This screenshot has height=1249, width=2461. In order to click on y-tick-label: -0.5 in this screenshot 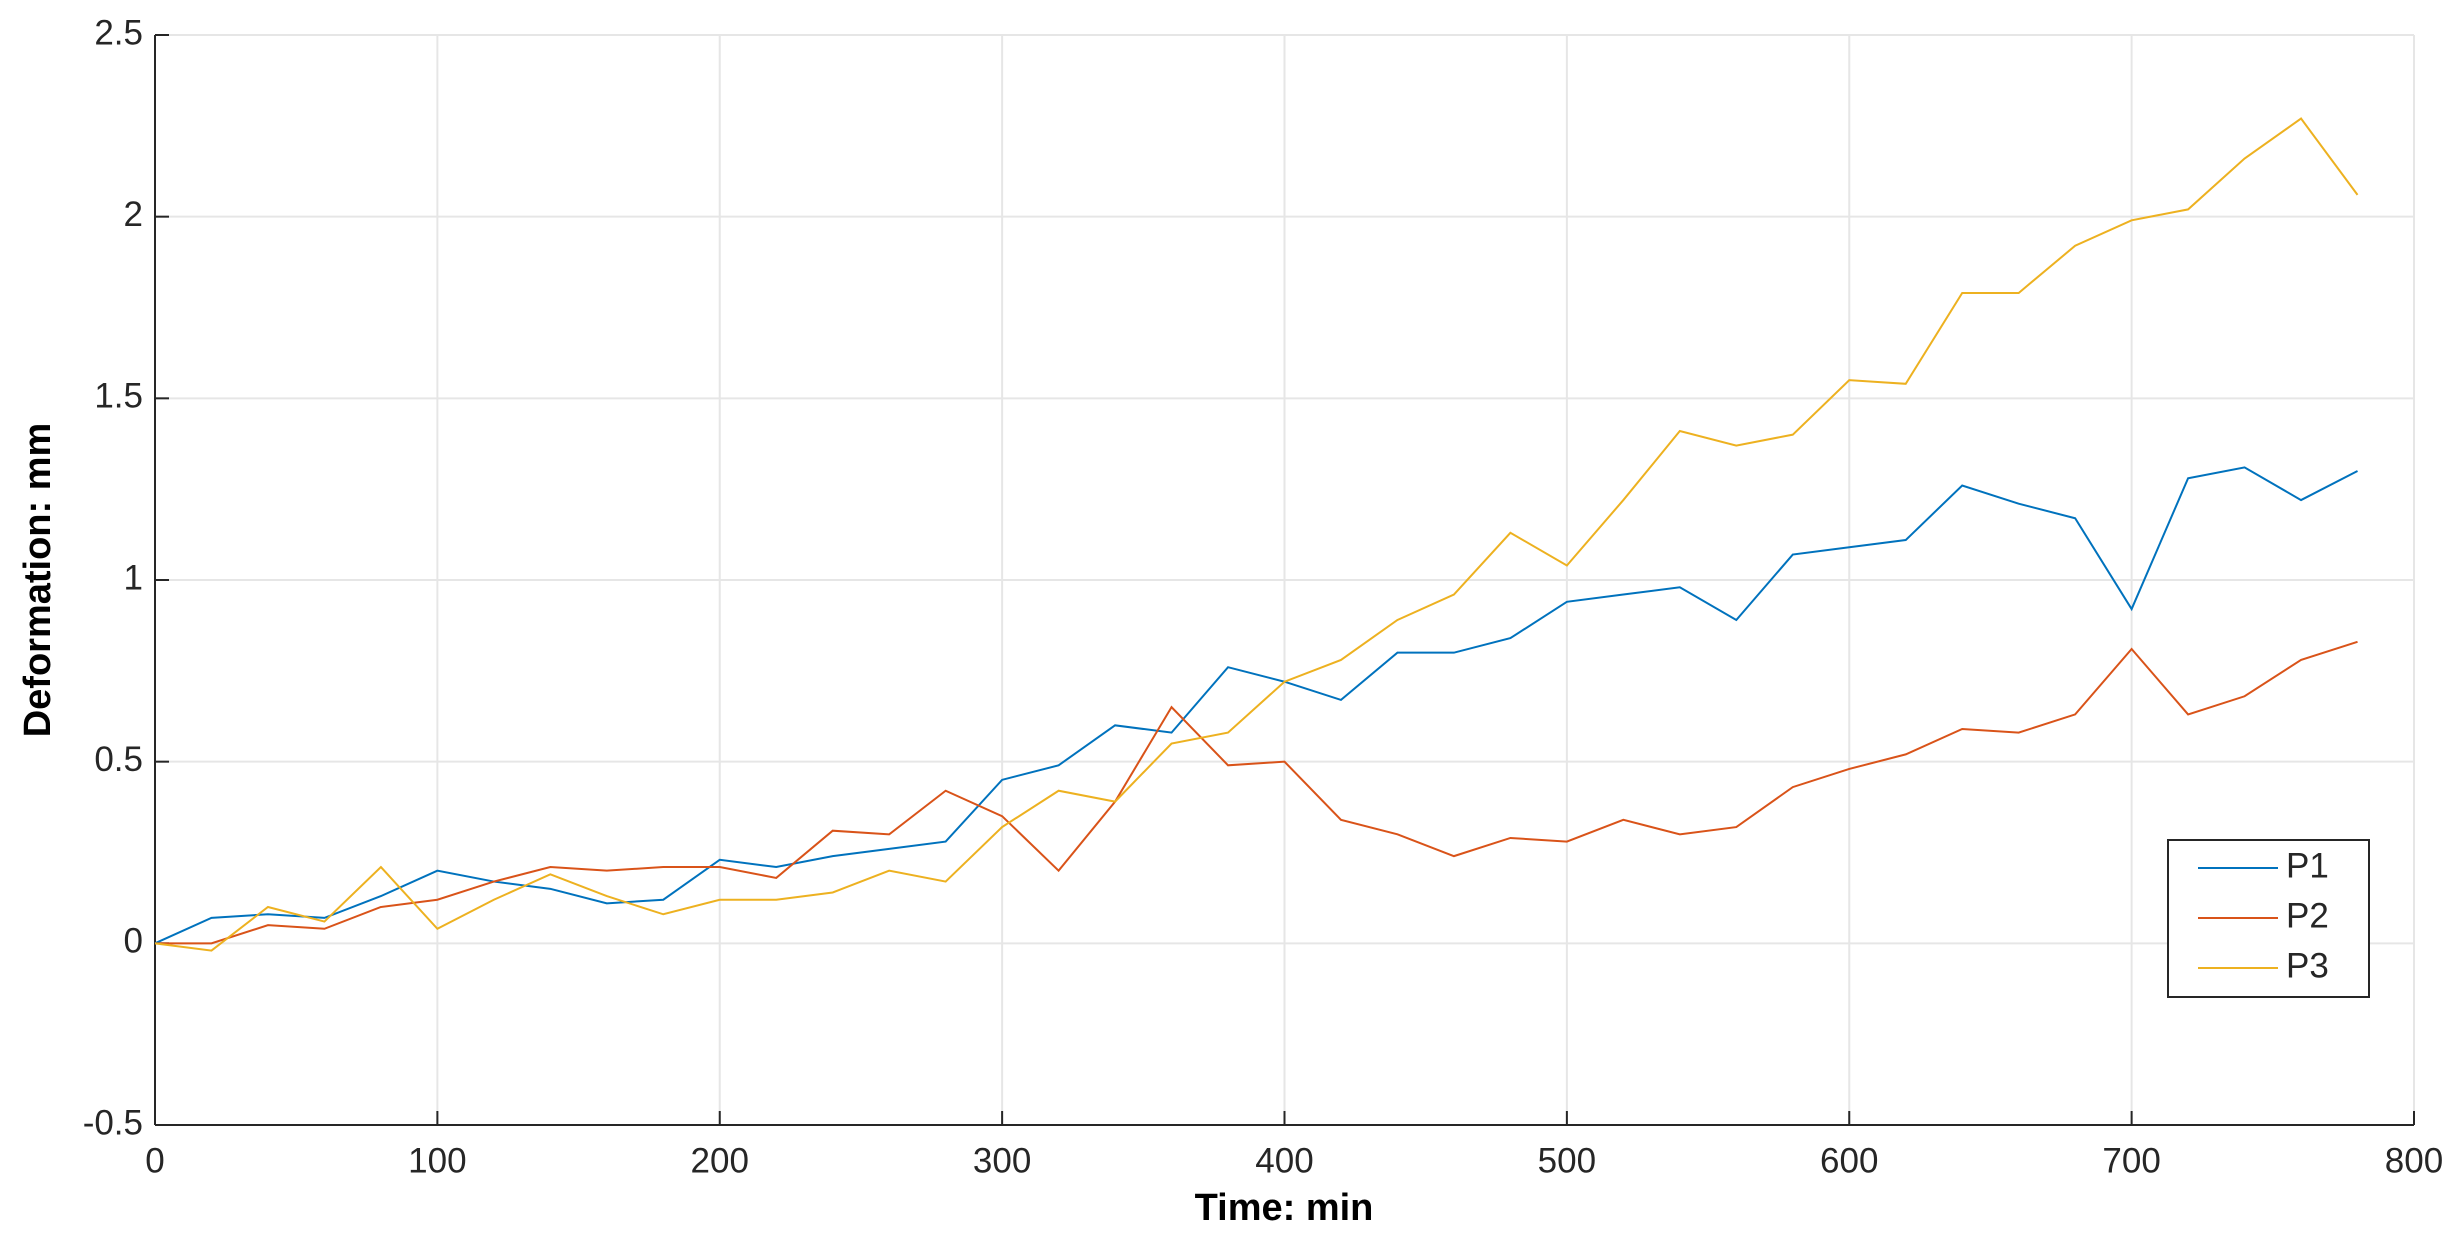, I will do `click(113, 1122)`.